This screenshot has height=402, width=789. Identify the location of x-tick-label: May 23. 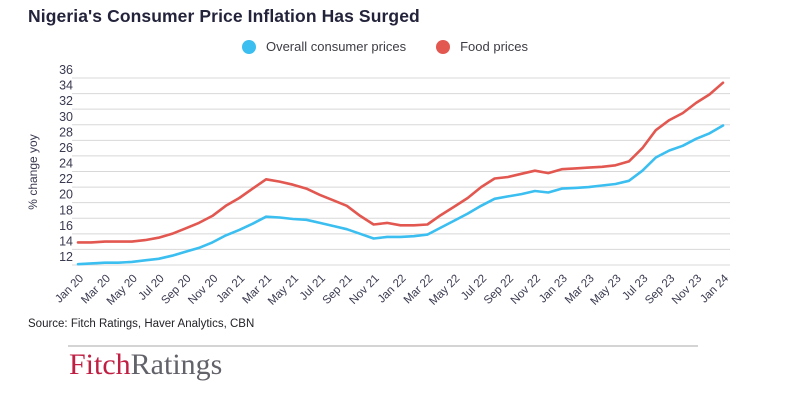
(605, 290).